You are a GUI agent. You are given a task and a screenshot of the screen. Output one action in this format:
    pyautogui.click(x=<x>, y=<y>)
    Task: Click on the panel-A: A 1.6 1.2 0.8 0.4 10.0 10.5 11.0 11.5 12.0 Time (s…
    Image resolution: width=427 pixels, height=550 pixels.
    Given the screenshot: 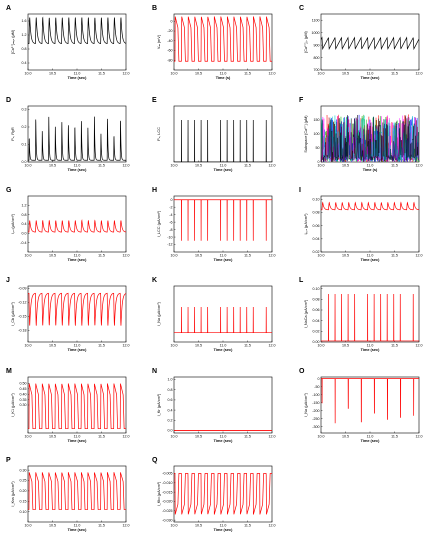 What is the action you would take?
    pyautogui.click(x=68, y=42)
    